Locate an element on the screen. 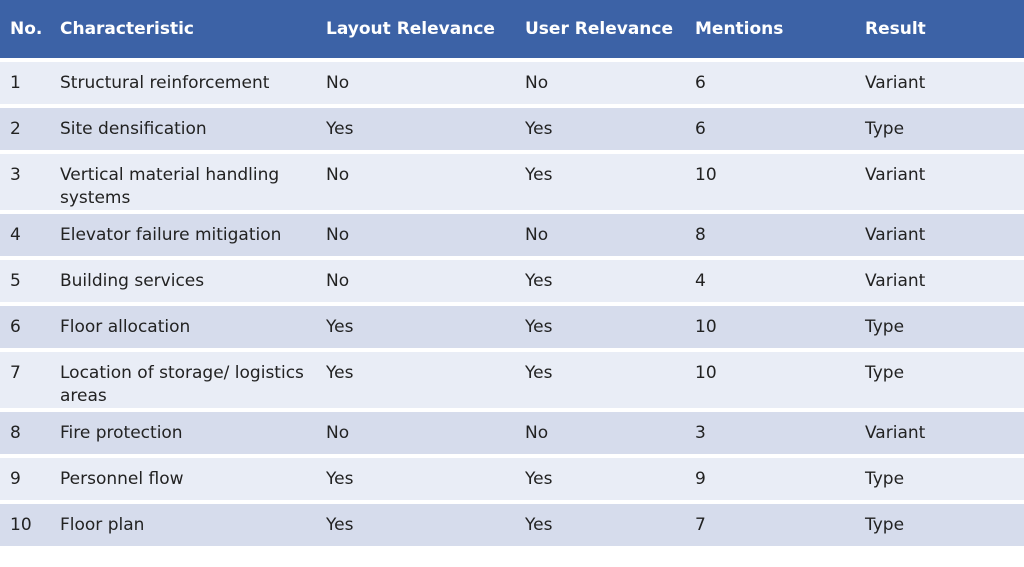  table-cell: Floor plan is located at coordinates (102, 525).